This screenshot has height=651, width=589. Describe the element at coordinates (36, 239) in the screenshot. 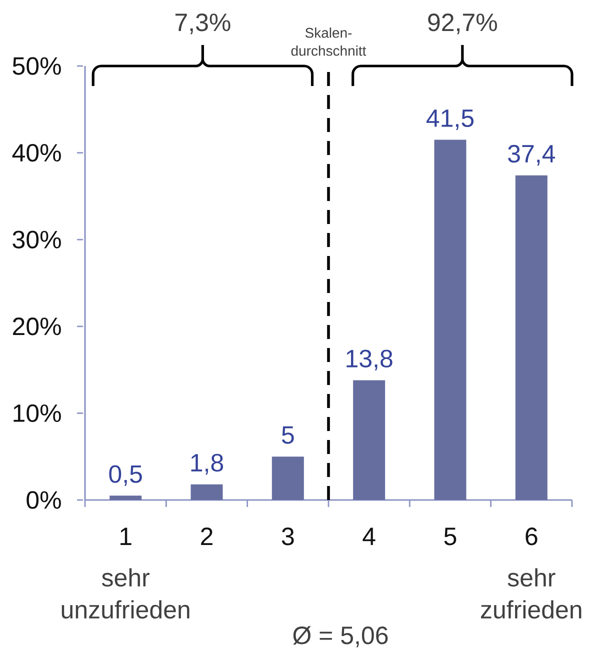

I see `y-tick-label: 30%` at that location.